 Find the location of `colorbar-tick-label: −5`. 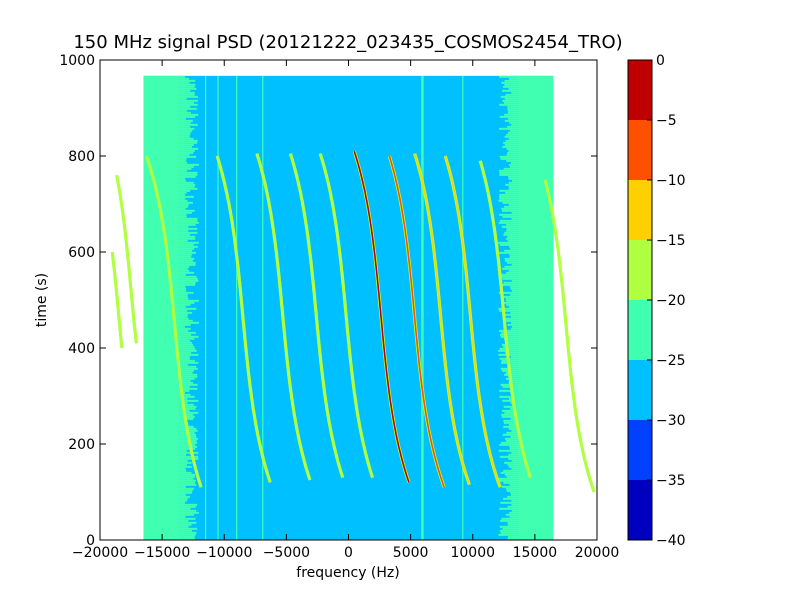

colorbar-tick-label: −5 is located at coordinates (666, 121).